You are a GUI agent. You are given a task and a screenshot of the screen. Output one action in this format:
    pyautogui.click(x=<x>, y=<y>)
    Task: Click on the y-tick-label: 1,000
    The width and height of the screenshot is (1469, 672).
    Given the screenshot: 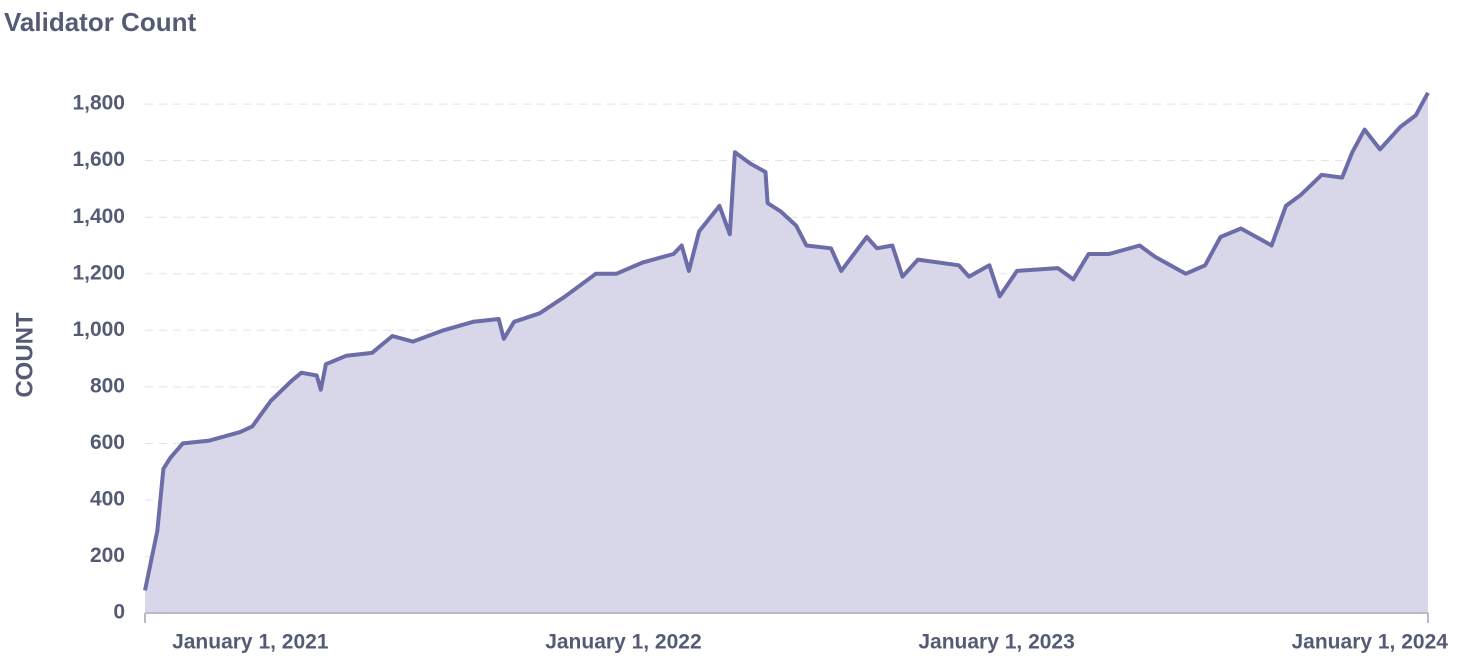 What is the action you would take?
    pyautogui.click(x=98, y=329)
    